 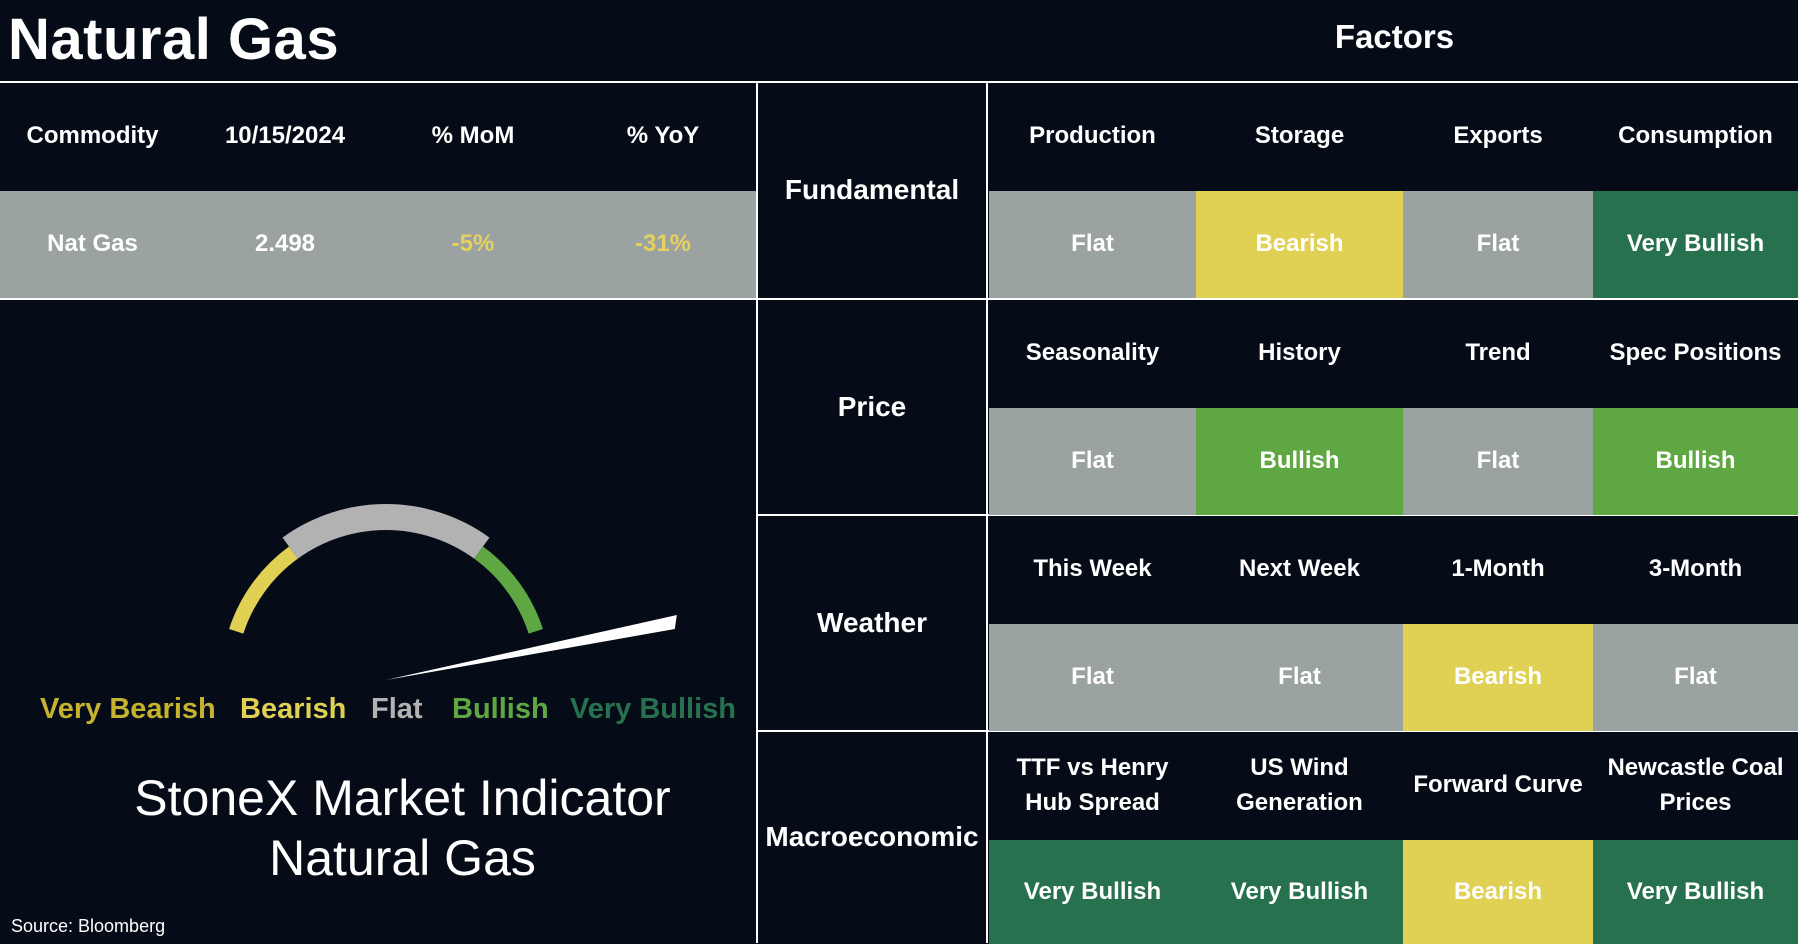 I want to click on gauge-segment-flat, so click(x=386, y=531).